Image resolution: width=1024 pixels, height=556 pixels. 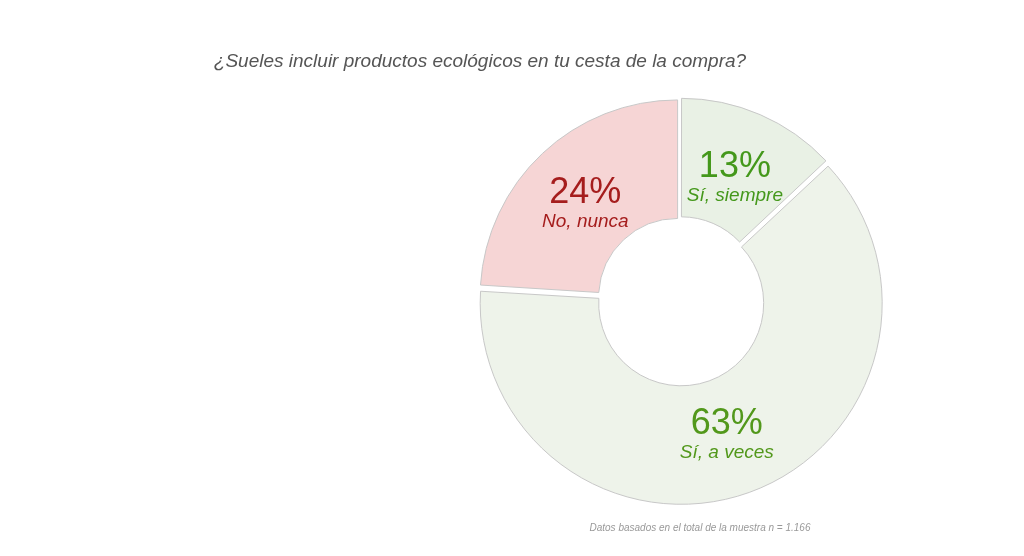 What do you see at coordinates (727, 452) in the screenshot?
I see `slice-label: Sí, a veces` at bounding box center [727, 452].